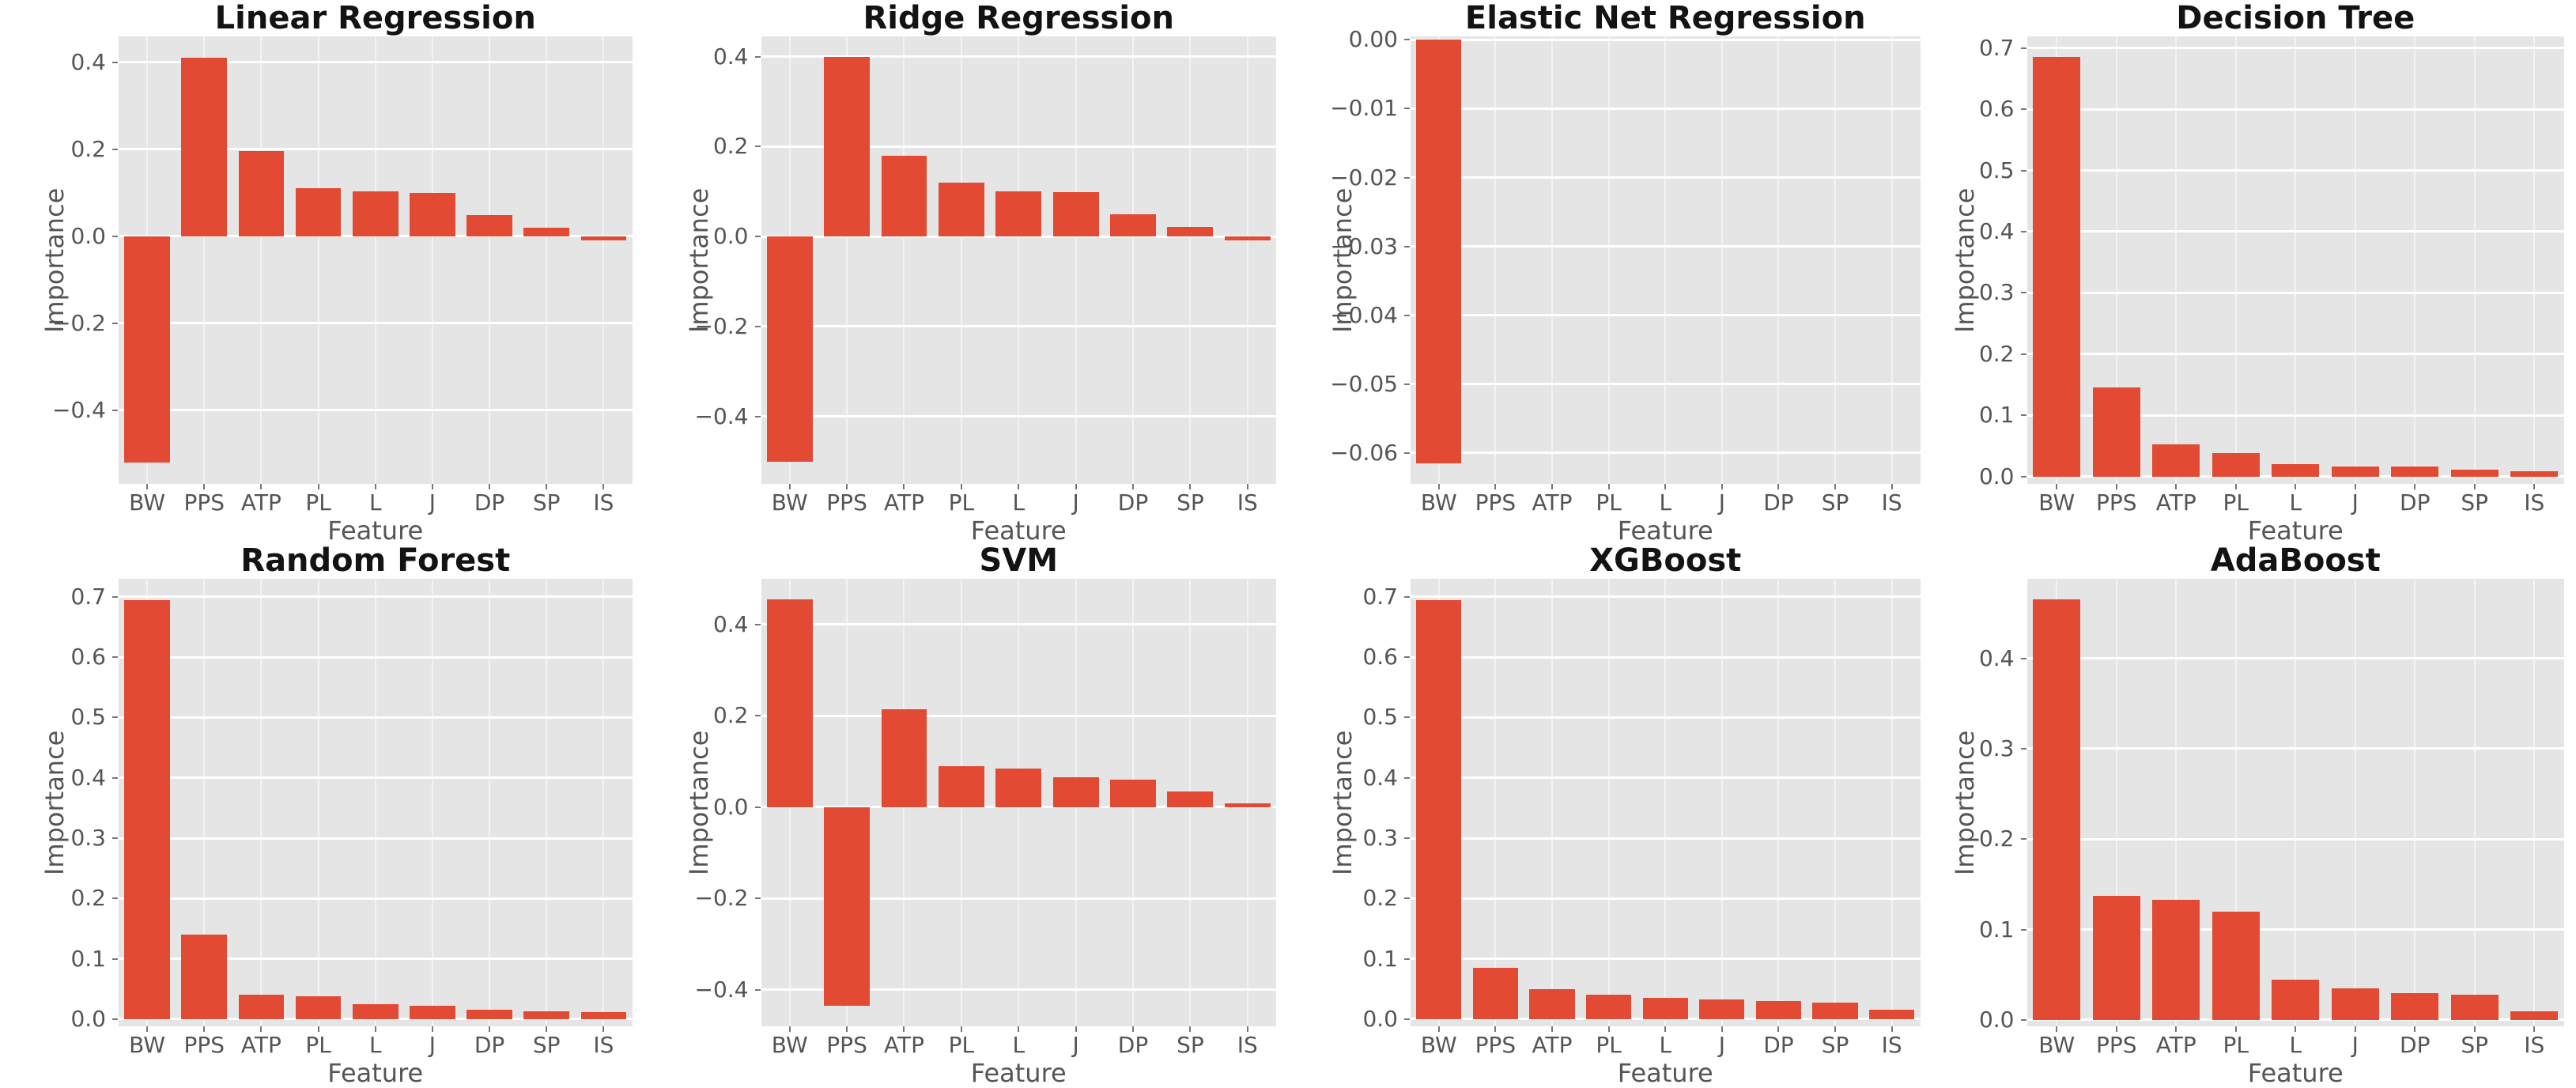  Describe the element at coordinates (1364, 383) in the screenshot. I see `y-tick-label: −0.05` at that location.